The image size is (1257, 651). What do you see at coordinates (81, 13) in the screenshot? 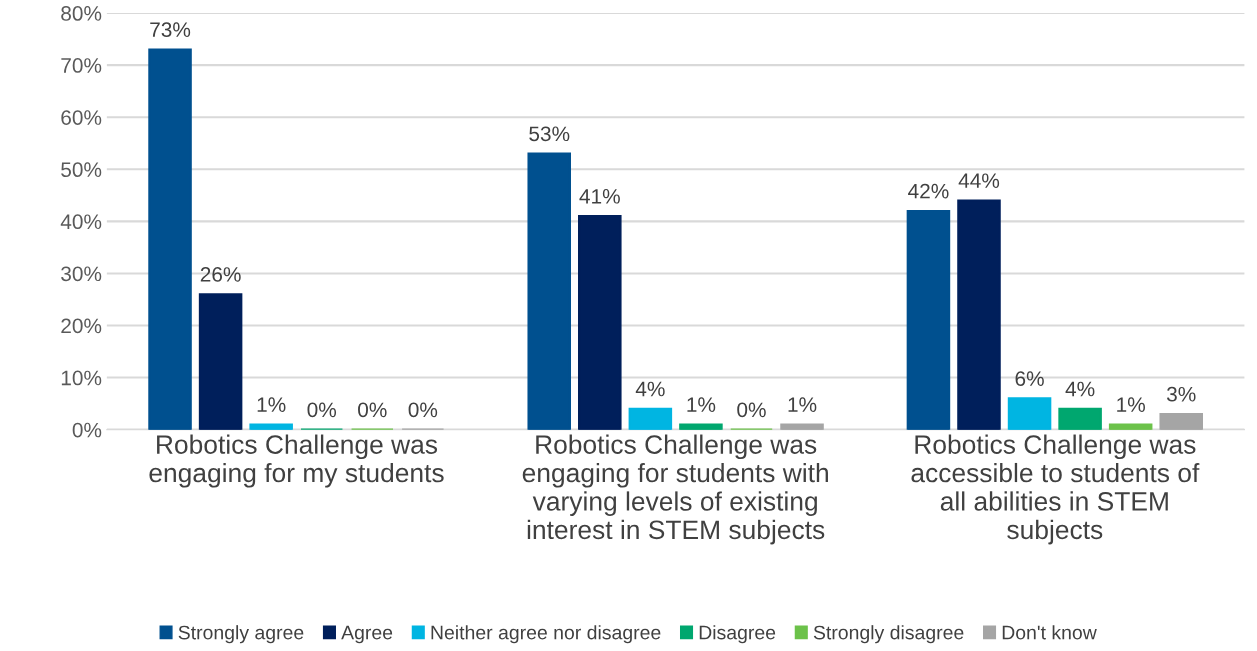
I see `y-tick-label: 80%` at bounding box center [81, 13].